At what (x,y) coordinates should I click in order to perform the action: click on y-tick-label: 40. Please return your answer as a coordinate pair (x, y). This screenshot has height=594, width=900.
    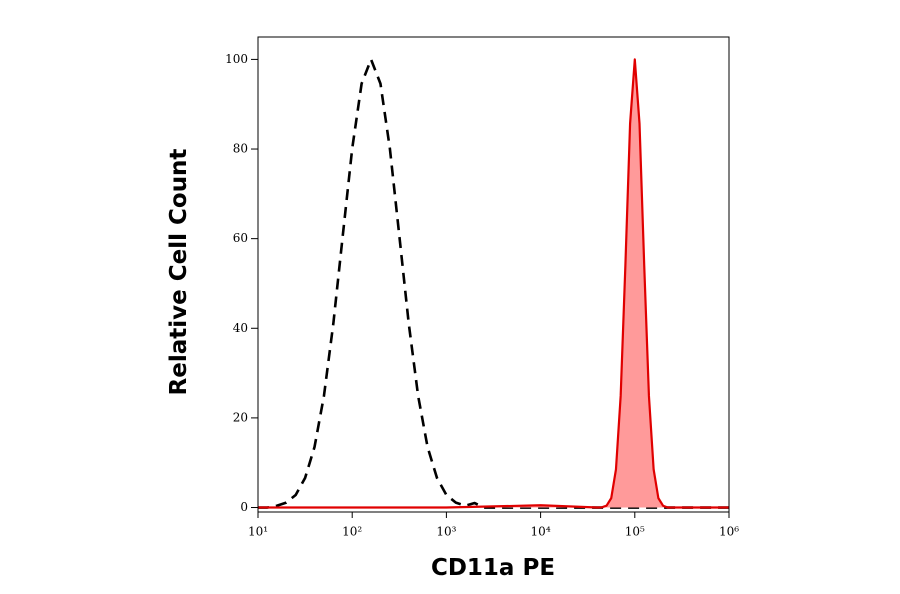
    Looking at the image, I should click on (240, 328).